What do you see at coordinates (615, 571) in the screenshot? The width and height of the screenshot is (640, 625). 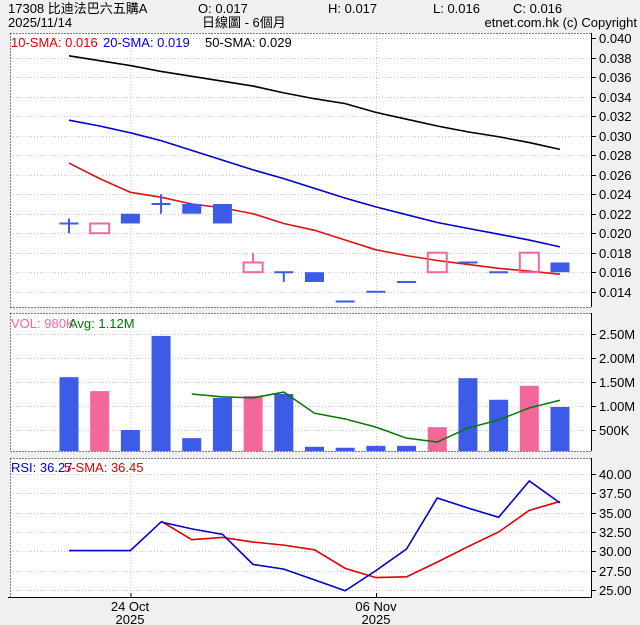 I see `rsi-y-tick-label: 27.50` at bounding box center [615, 571].